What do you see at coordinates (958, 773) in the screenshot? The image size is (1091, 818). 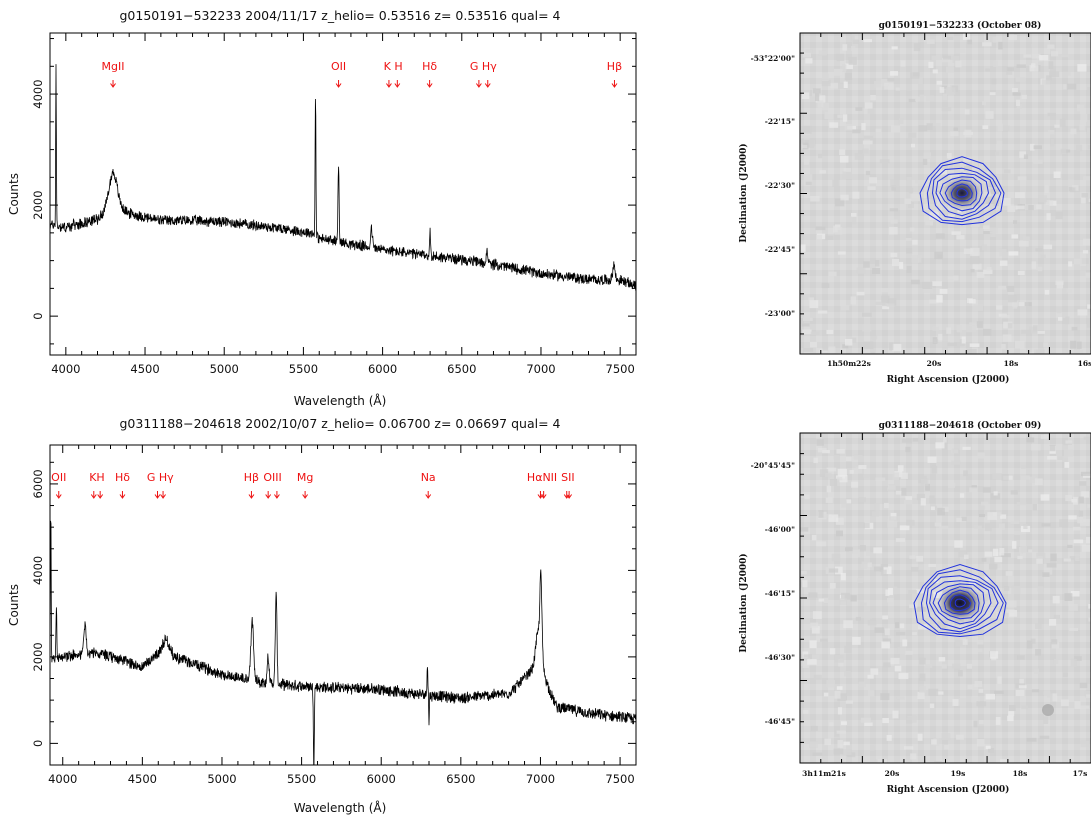 I see `ra-tick-label: 19s` at bounding box center [958, 773].